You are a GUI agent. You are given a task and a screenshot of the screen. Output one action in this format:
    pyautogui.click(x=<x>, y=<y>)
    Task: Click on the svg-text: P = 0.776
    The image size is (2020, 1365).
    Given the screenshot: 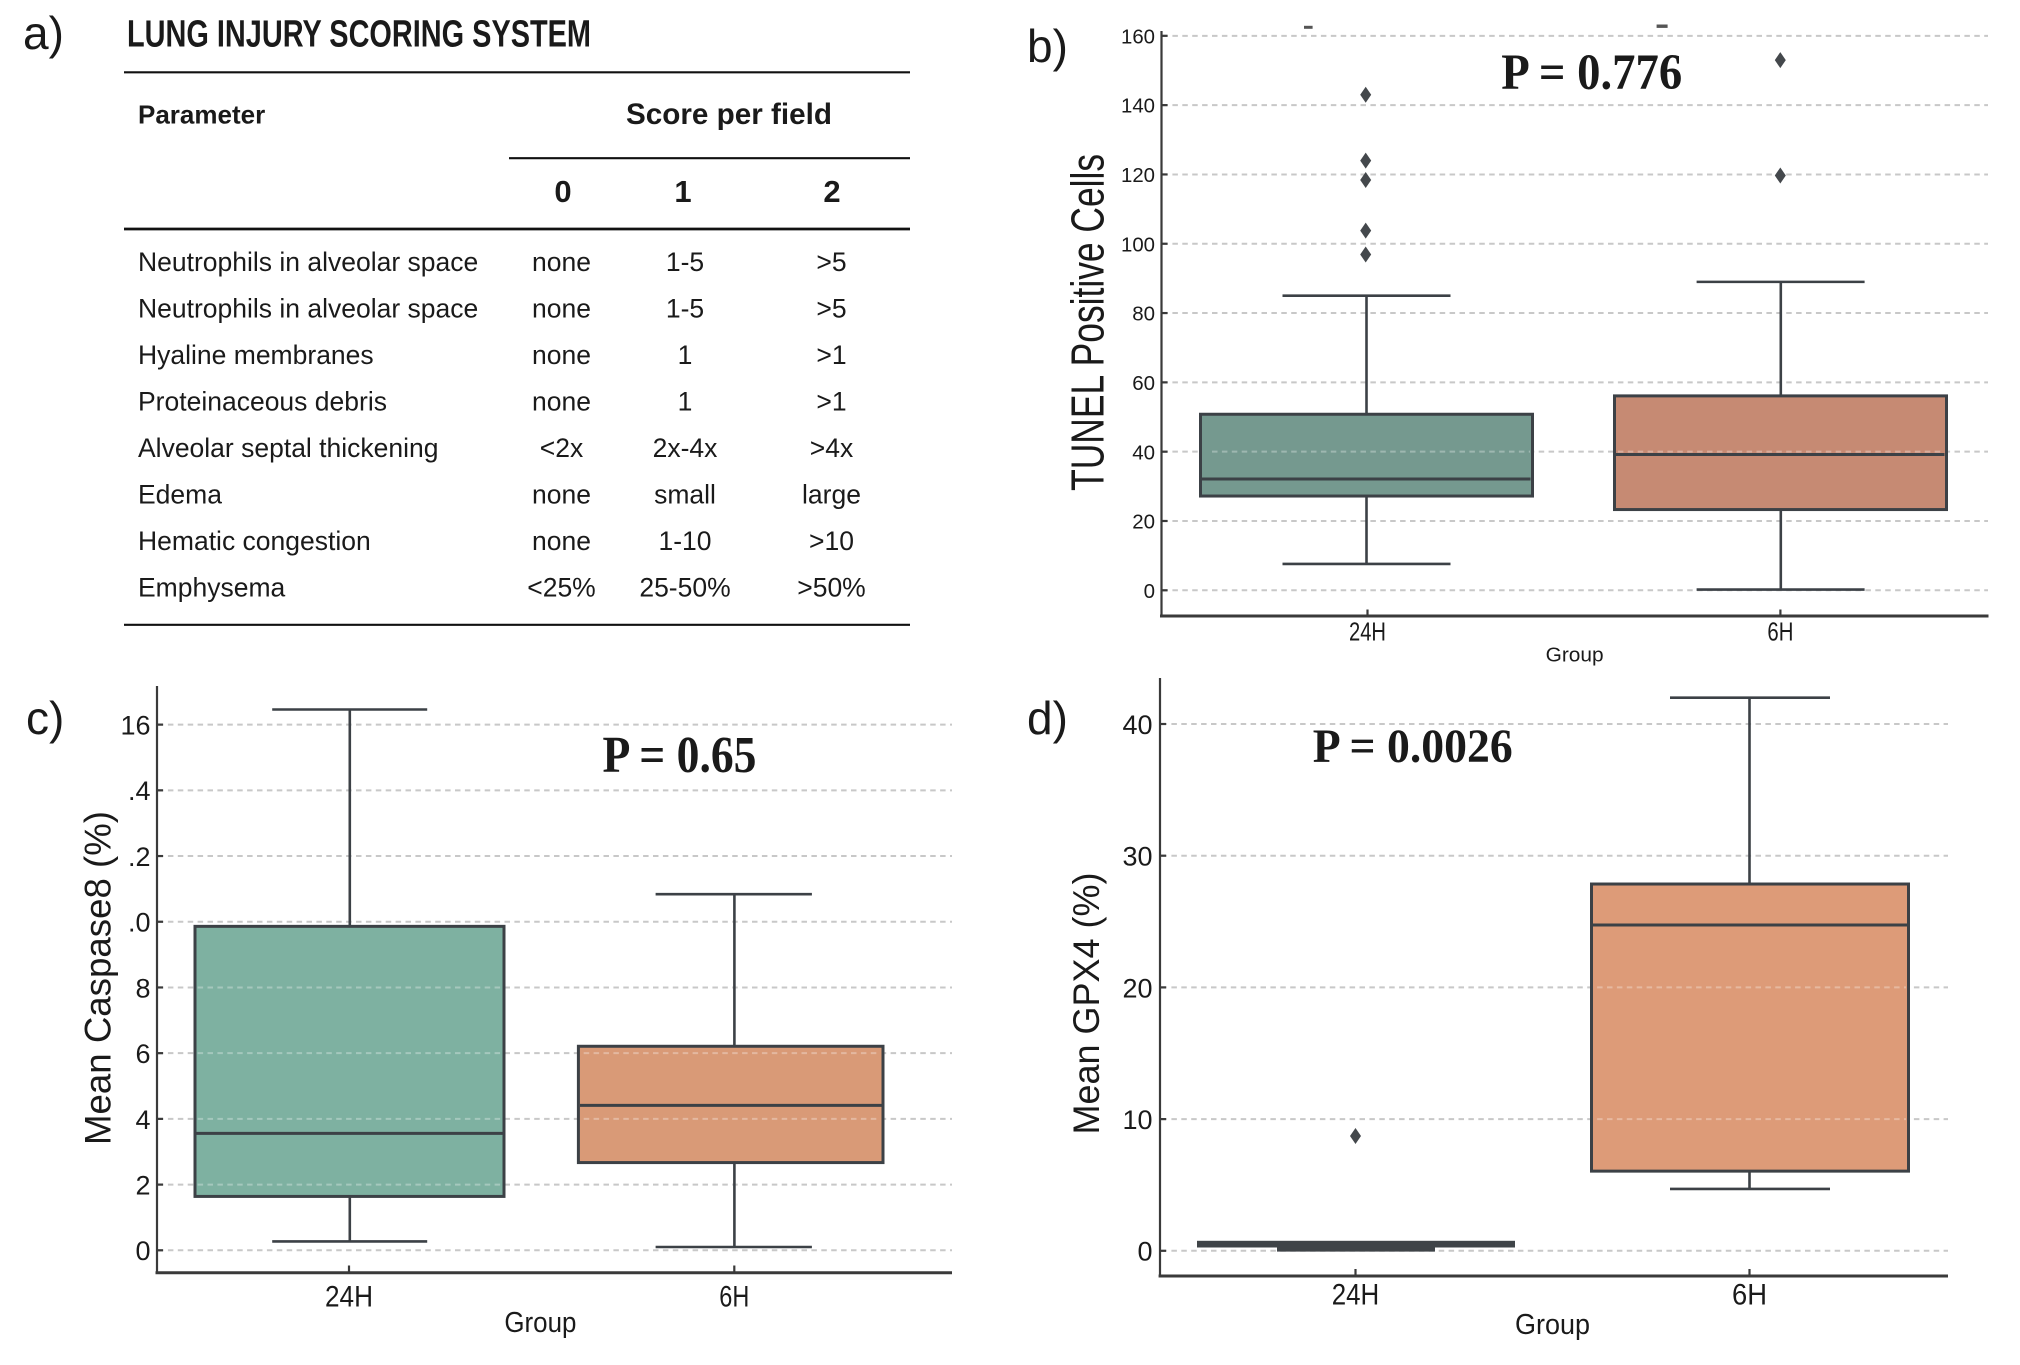 What is the action you would take?
    pyautogui.click(x=1591, y=73)
    